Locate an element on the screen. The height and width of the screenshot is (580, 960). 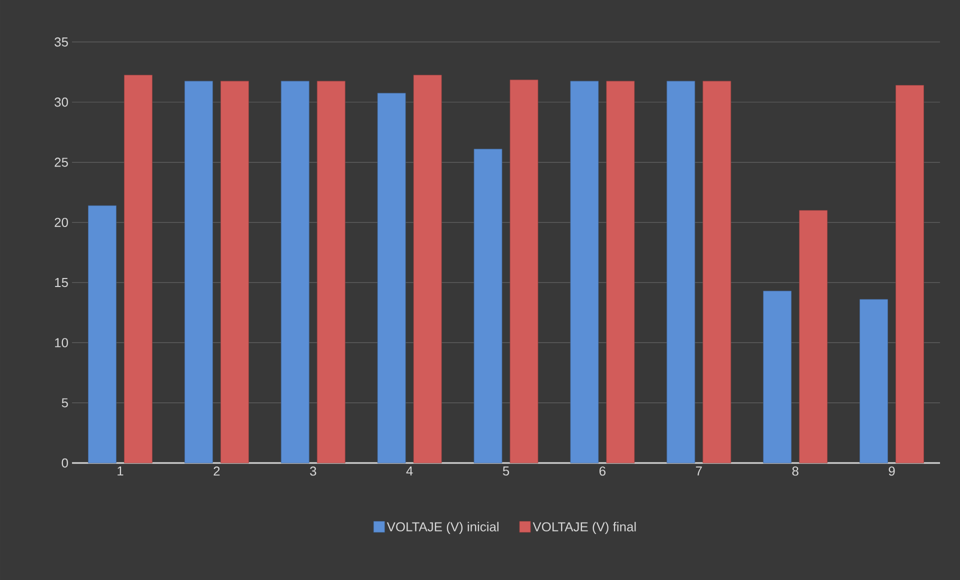
x-tick-label: 7 is located at coordinates (699, 471).